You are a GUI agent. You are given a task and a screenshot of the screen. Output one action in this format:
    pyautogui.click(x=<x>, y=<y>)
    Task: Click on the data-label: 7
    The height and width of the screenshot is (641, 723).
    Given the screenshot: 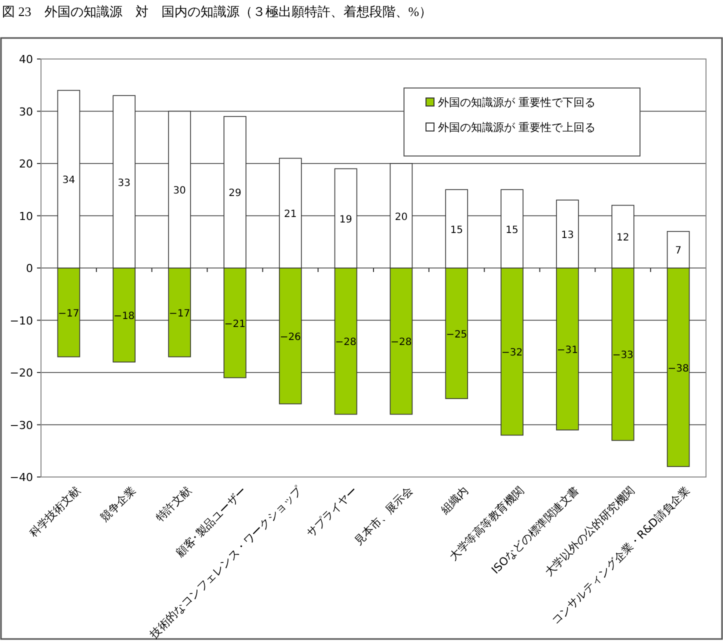 What is the action you would take?
    pyautogui.click(x=678, y=251)
    